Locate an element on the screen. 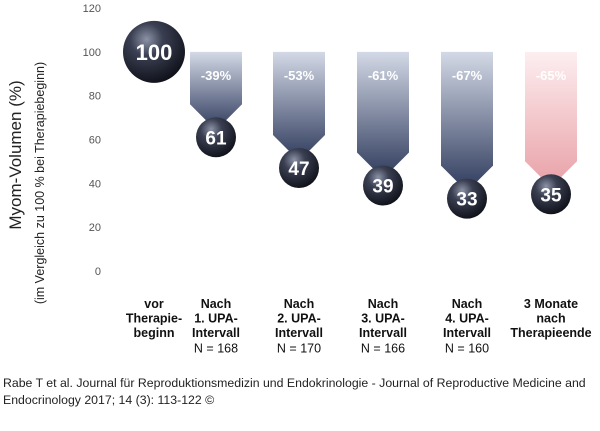 This screenshot has height=431, width=600. y-tick-label: 80 is located at coordinates (95, 97).